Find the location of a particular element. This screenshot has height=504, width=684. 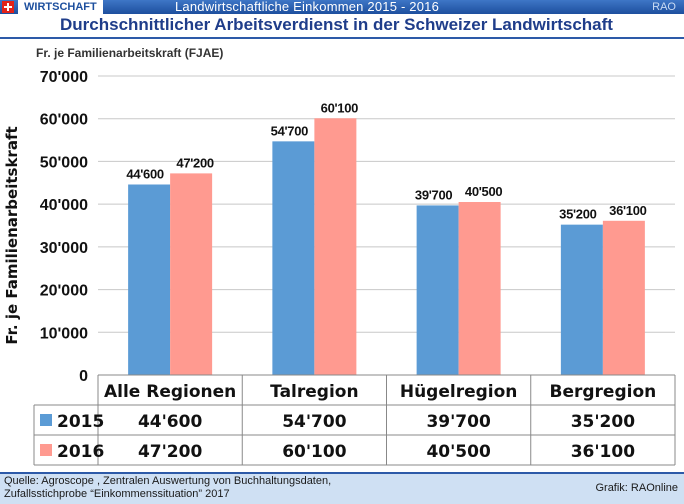

section-label: WIRTSCHAFT is located at coordinates (60, 7).